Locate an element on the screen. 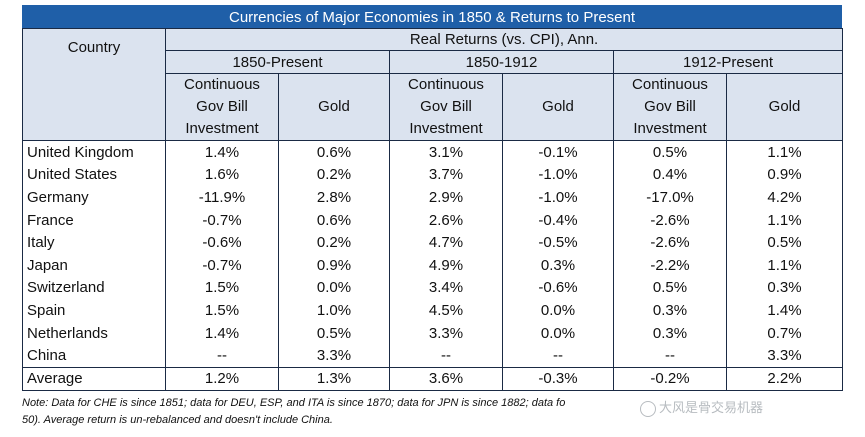 This screenshot has width=865, height=437. table-row: Italy -0.6% 0.2% 4.7% -0.5% -2.6% 0.5% is located at coordinates (433, 242).